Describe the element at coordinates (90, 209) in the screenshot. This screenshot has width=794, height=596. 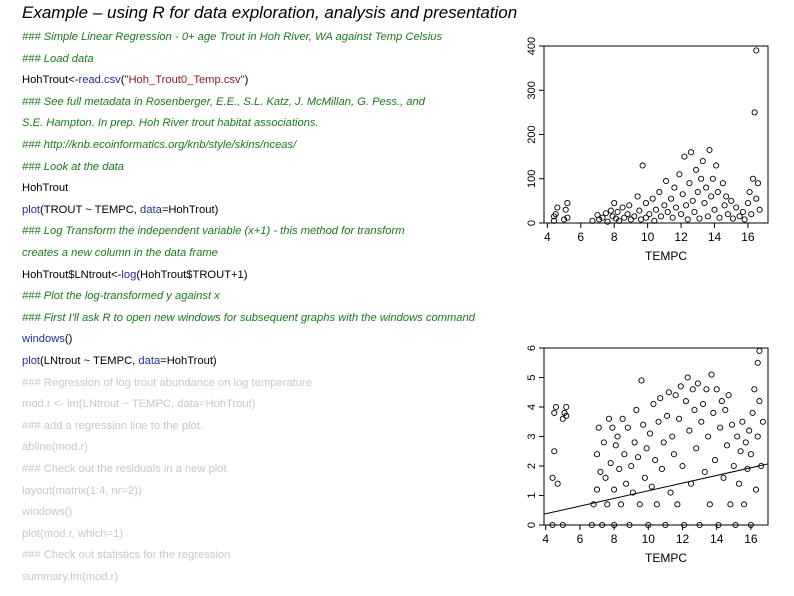
I see `code-token: (TROUT ~ TEMPC,` at that location.